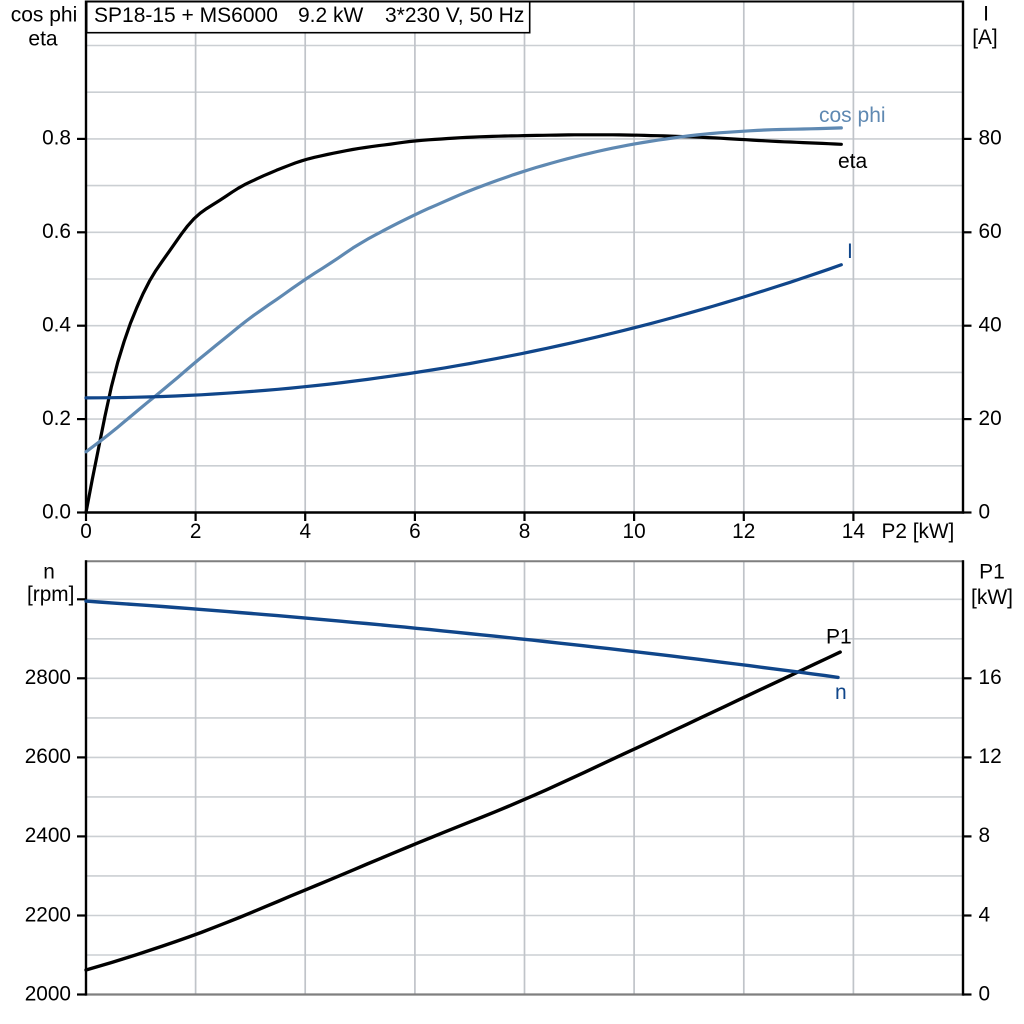  Describe the element at coordinates (990, 231) in the screenshot. I see `svg-text: 60` at that location.